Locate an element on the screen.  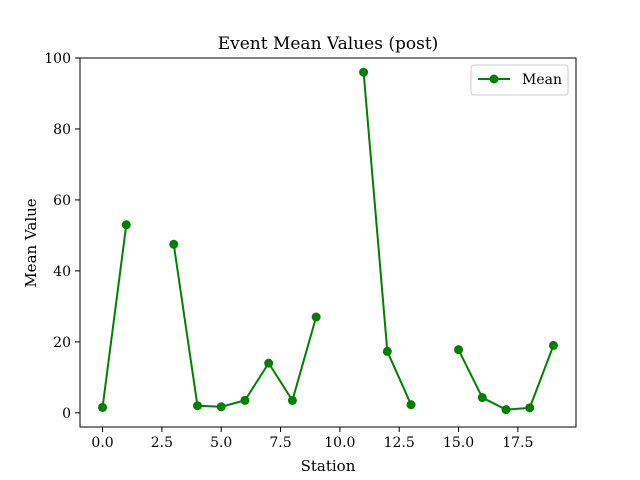
x-tick-label: 2.5 is located at coordinates (162, 443).